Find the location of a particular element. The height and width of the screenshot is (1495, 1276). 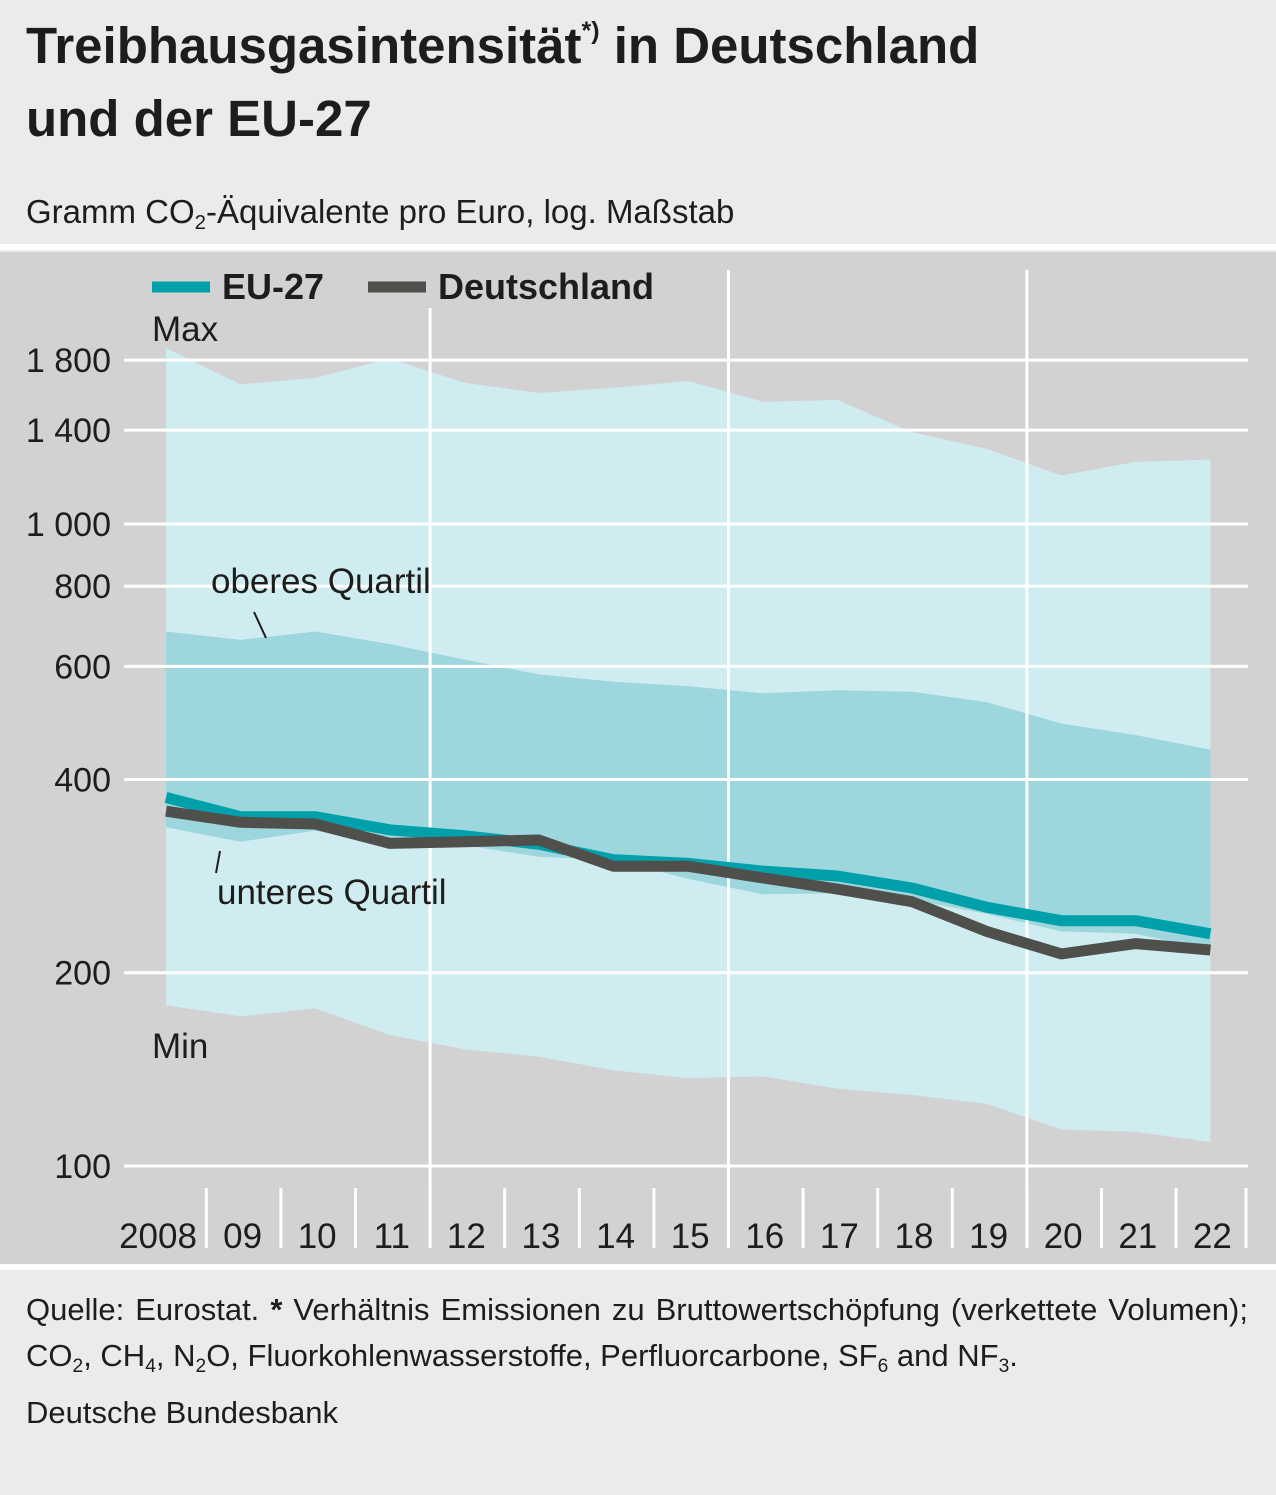

x-tick-label: 12 is located at coordinates (466, 1236).